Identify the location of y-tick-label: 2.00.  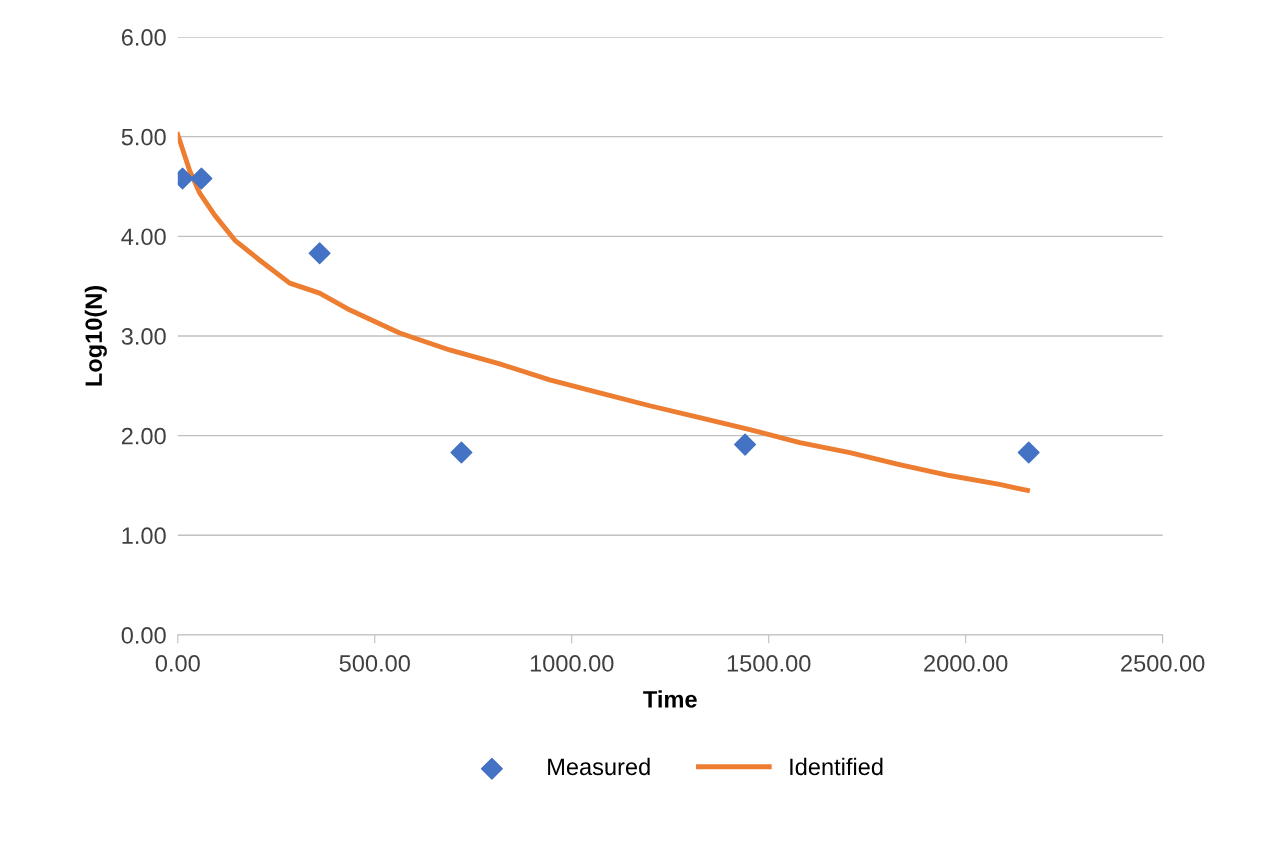
(143, 436).